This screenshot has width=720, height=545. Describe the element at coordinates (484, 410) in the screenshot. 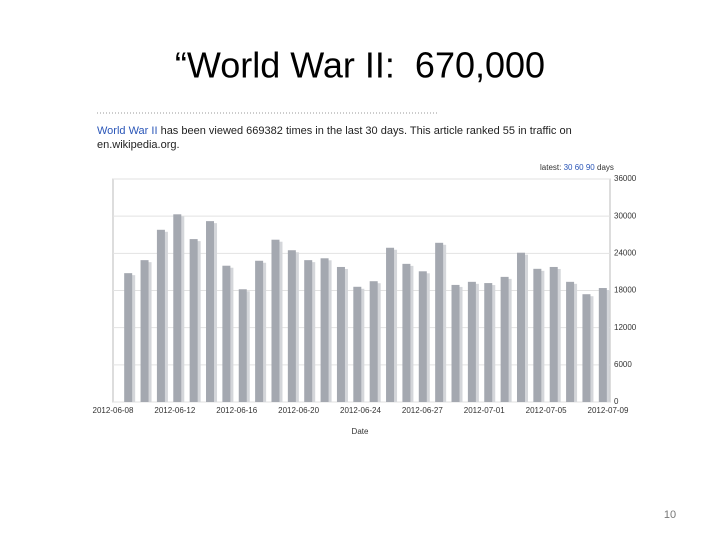

I see `x-tick-label: 2012-07-01` at that location.